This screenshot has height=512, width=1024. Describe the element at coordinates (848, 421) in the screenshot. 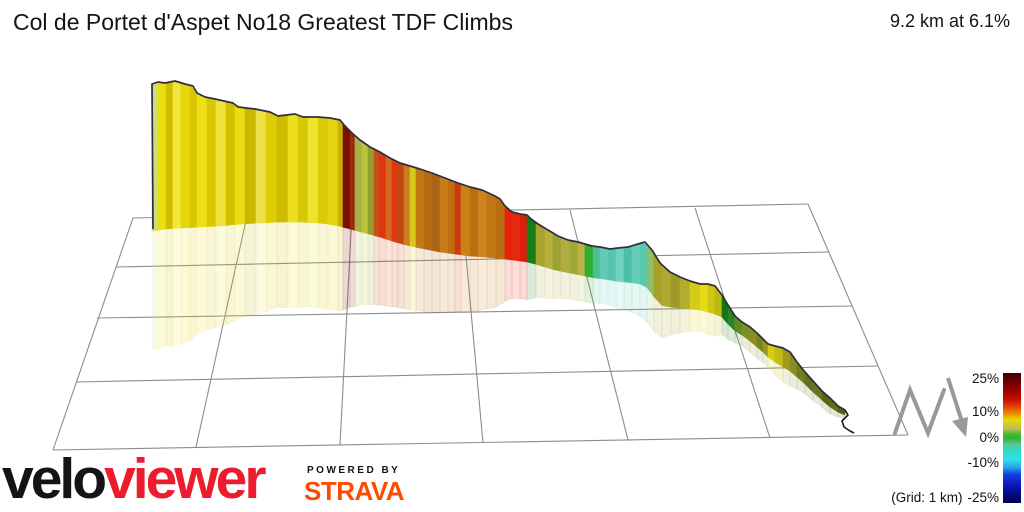

I see `route-end-squiggle` at that location.